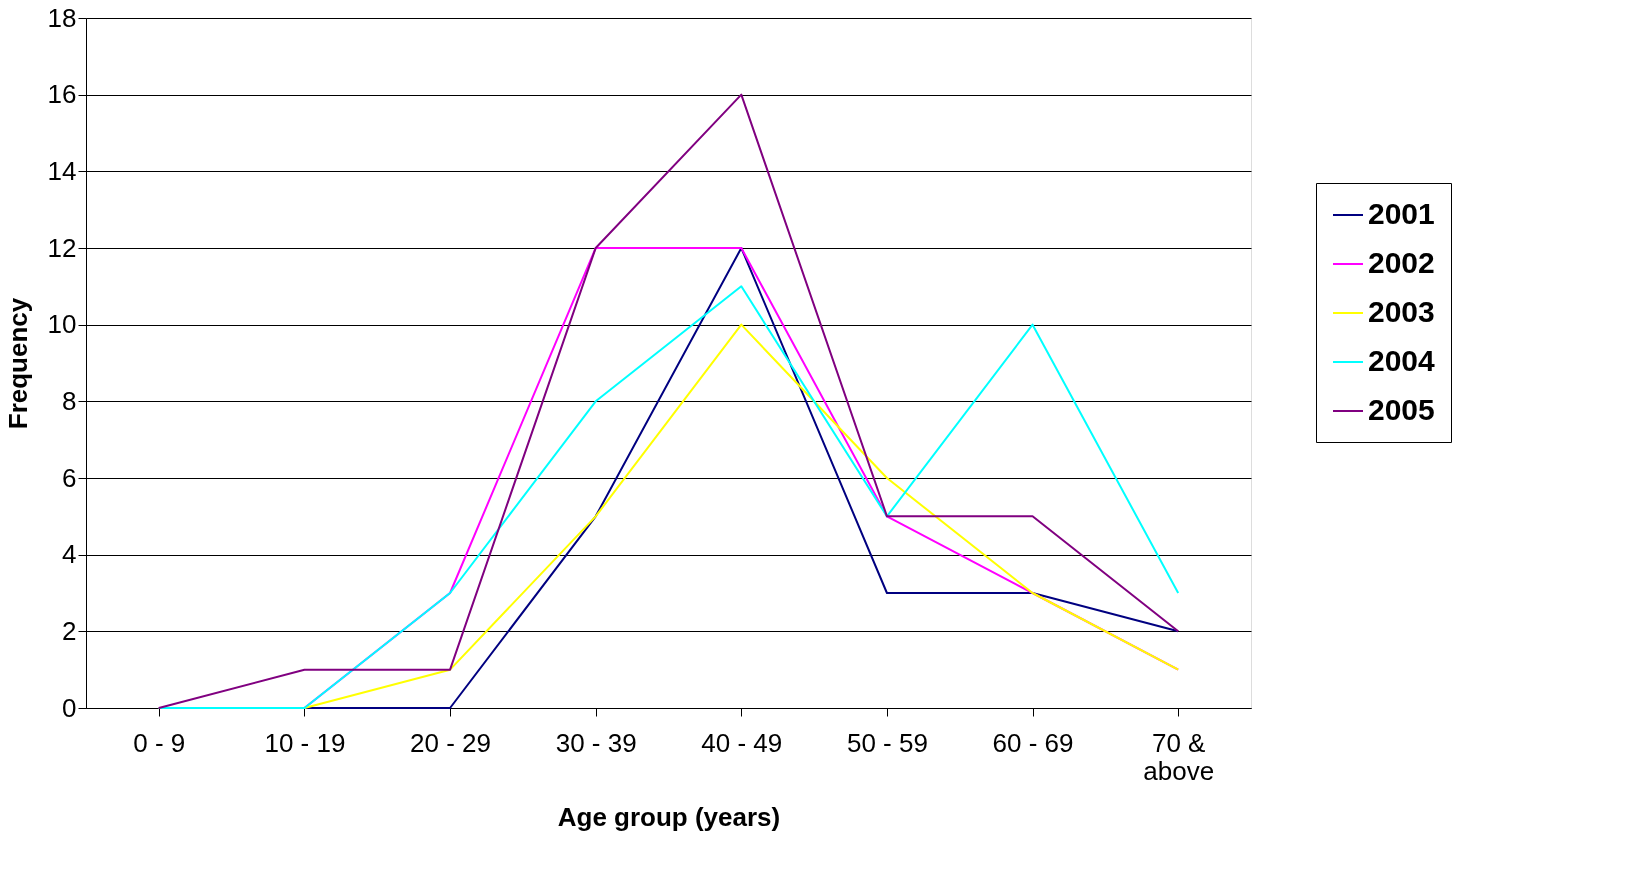 This screenshot has height=895, width=1646. I want to click on legend-label: 2003, so click(1401, 311).